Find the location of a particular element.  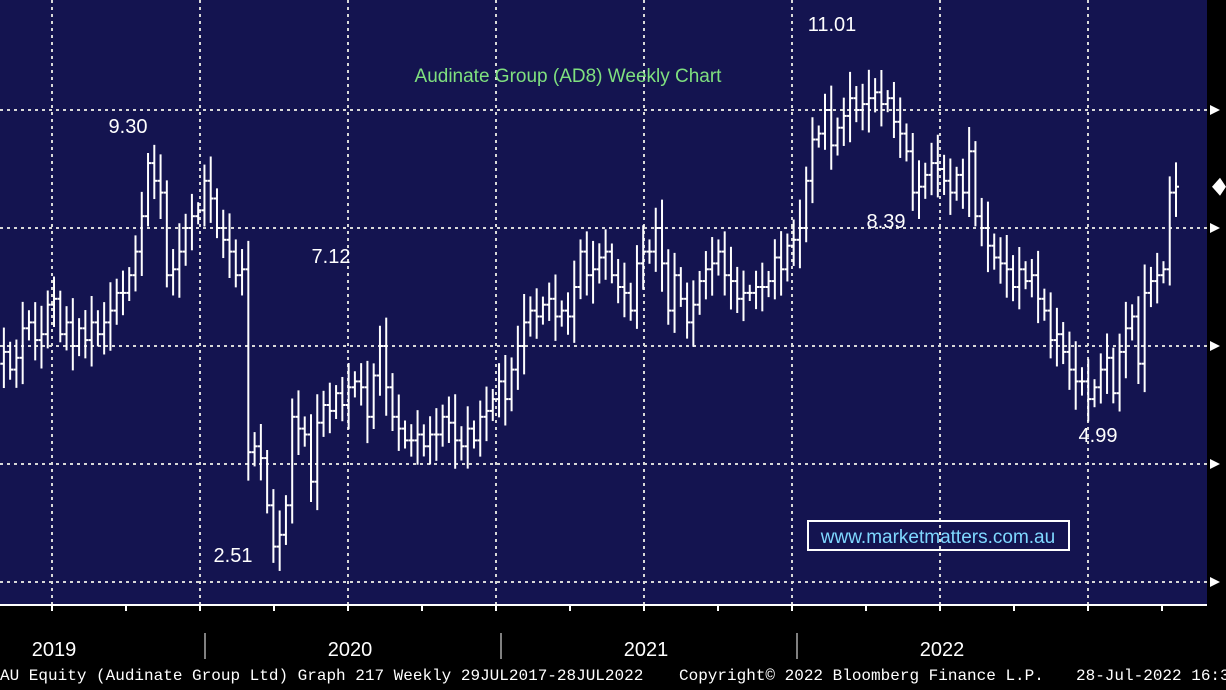

watermark-box: www.marketmatters.com.au is located at coordinates (938, 535).